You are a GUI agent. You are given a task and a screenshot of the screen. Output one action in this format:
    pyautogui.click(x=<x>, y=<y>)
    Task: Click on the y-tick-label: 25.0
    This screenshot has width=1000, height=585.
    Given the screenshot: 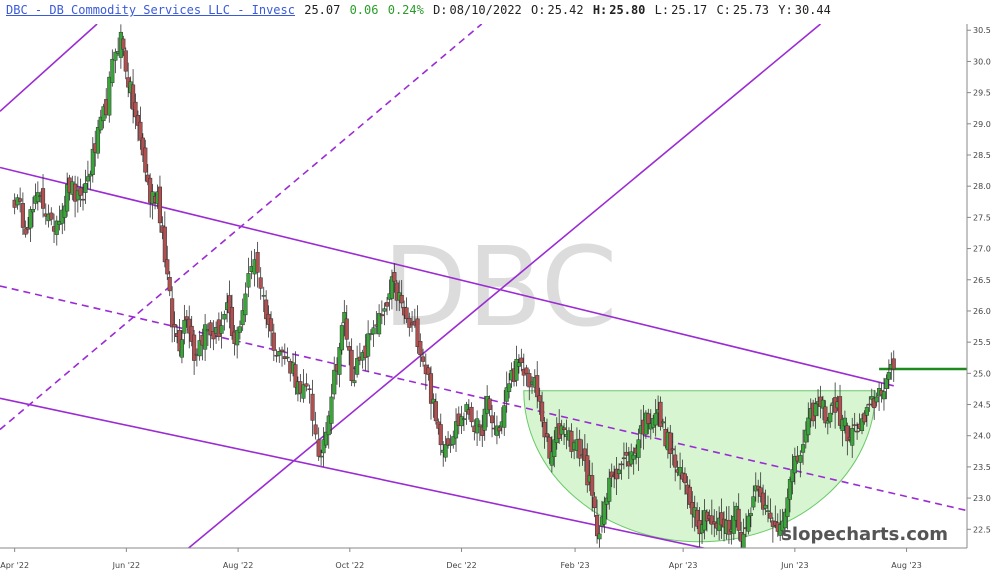 What is the action you would take?
    pyautogui.click(x=982, y=373)
    